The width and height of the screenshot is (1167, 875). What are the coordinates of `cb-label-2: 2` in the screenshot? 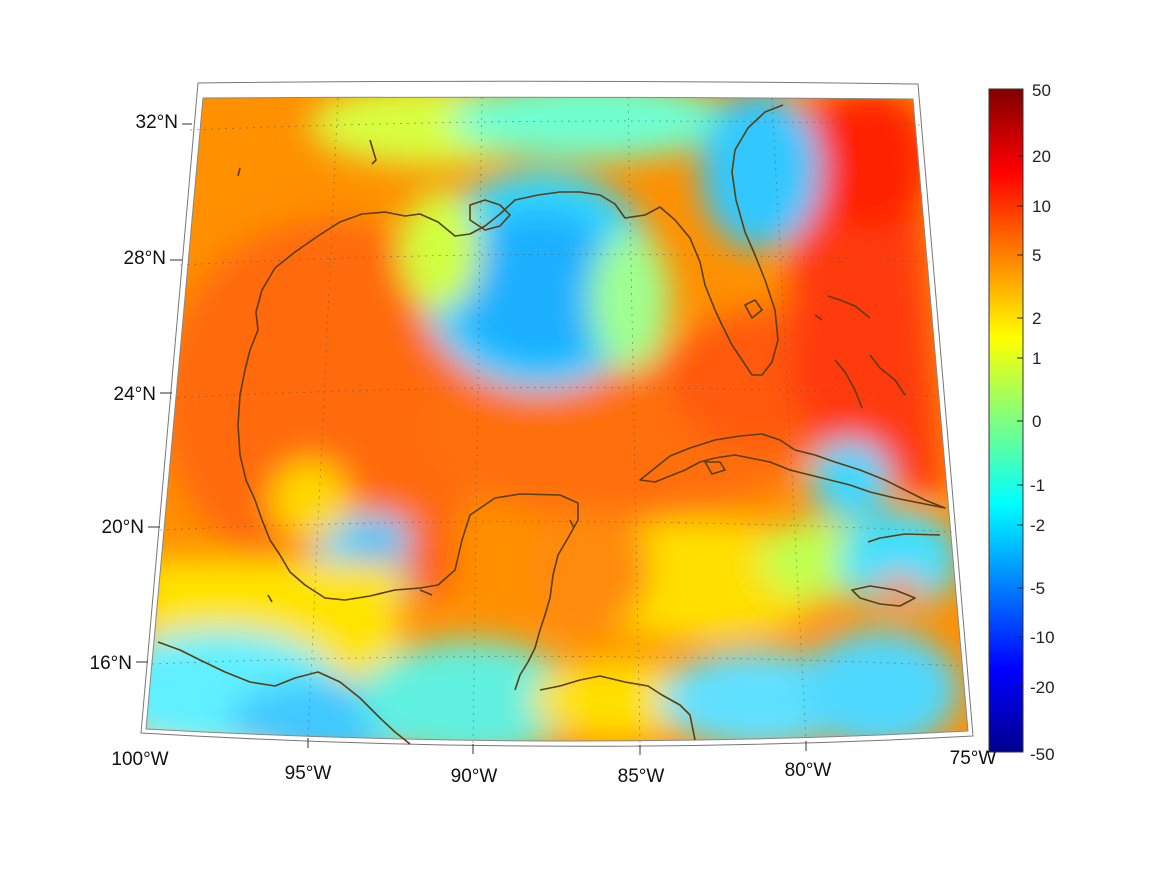 It's located at (1036, 318).